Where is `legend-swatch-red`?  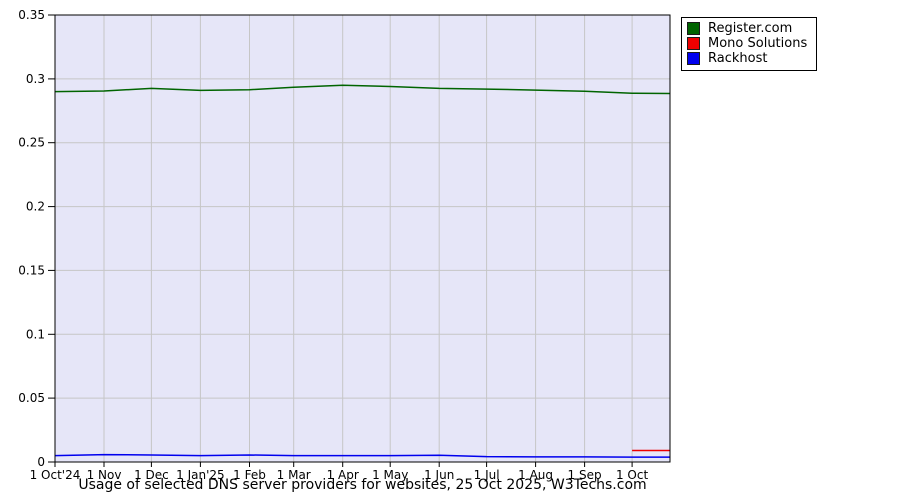 legend-swatch-red is located at coordinates (693, 43).